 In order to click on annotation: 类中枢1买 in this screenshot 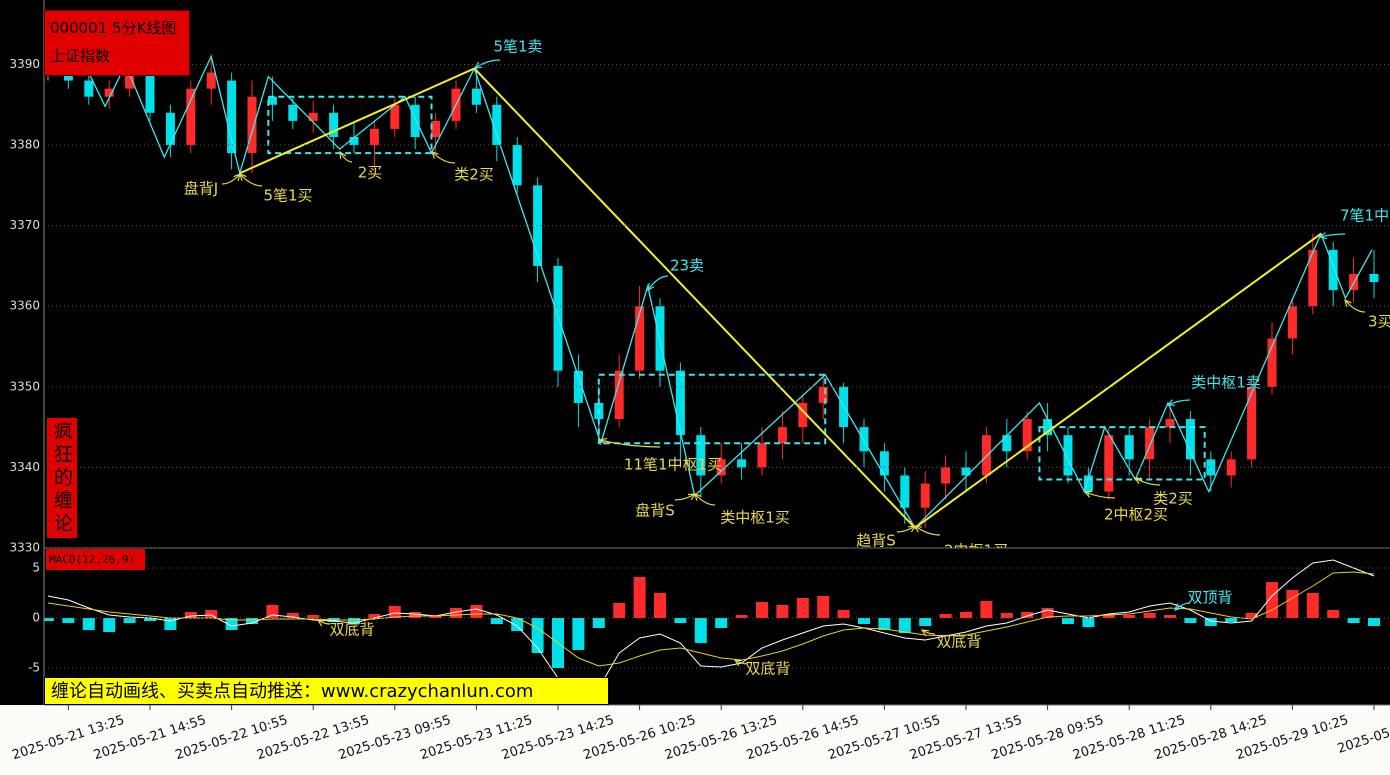, I will do `click(755, 518)`.